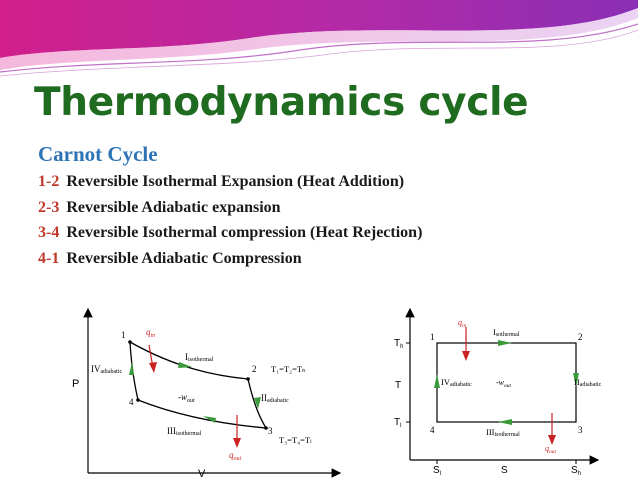  What do you see at coordinates (401, 347) in the screenshot?
I see `ts-y-high-sub: h` at bounding box center [401, 347].